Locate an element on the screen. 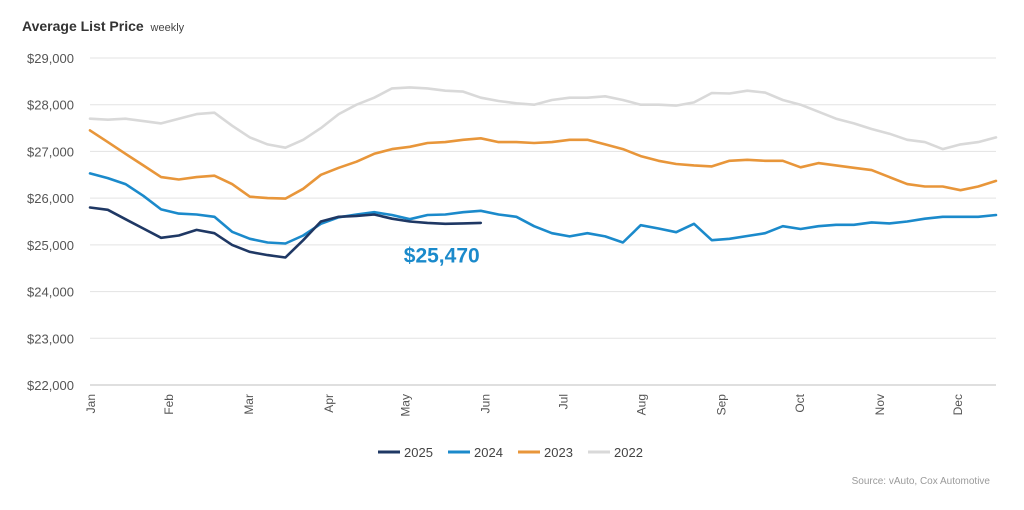 The height and width of the screenshot is (510, 1024). x-tick-label: Jun is located at coordinates (485, 403).